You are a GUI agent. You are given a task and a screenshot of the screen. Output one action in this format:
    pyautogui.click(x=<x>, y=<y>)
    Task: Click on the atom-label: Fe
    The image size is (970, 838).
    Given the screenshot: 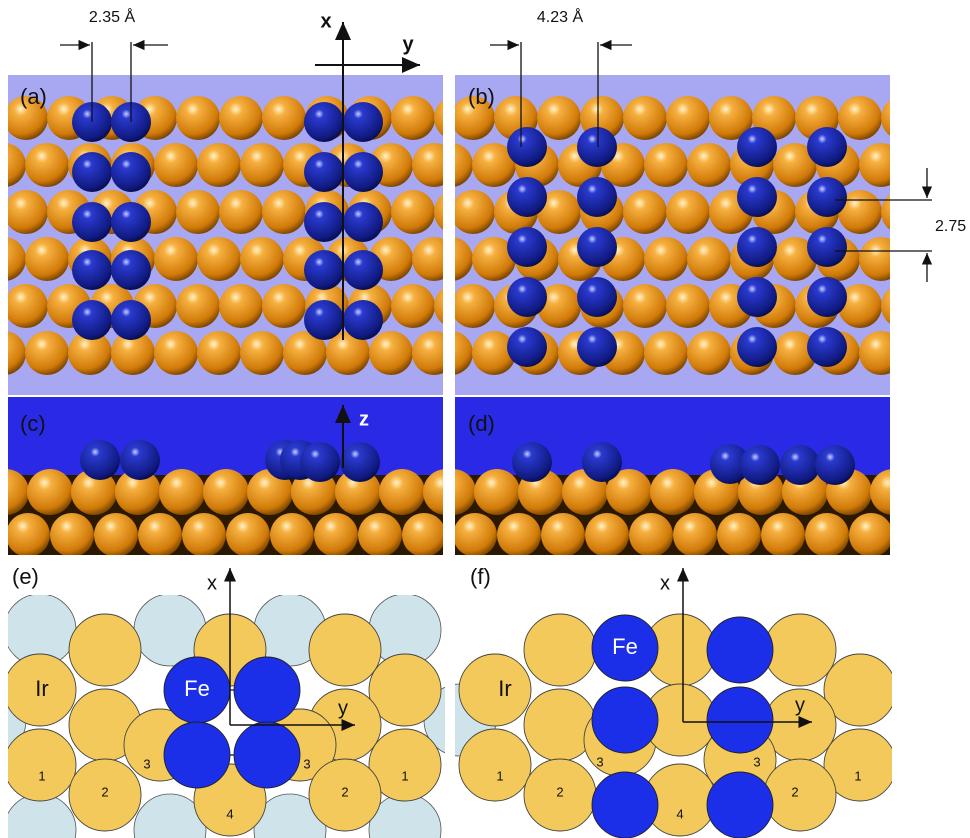 What is the action you would take?
    pyautogui.click(x=625, y=646)
    